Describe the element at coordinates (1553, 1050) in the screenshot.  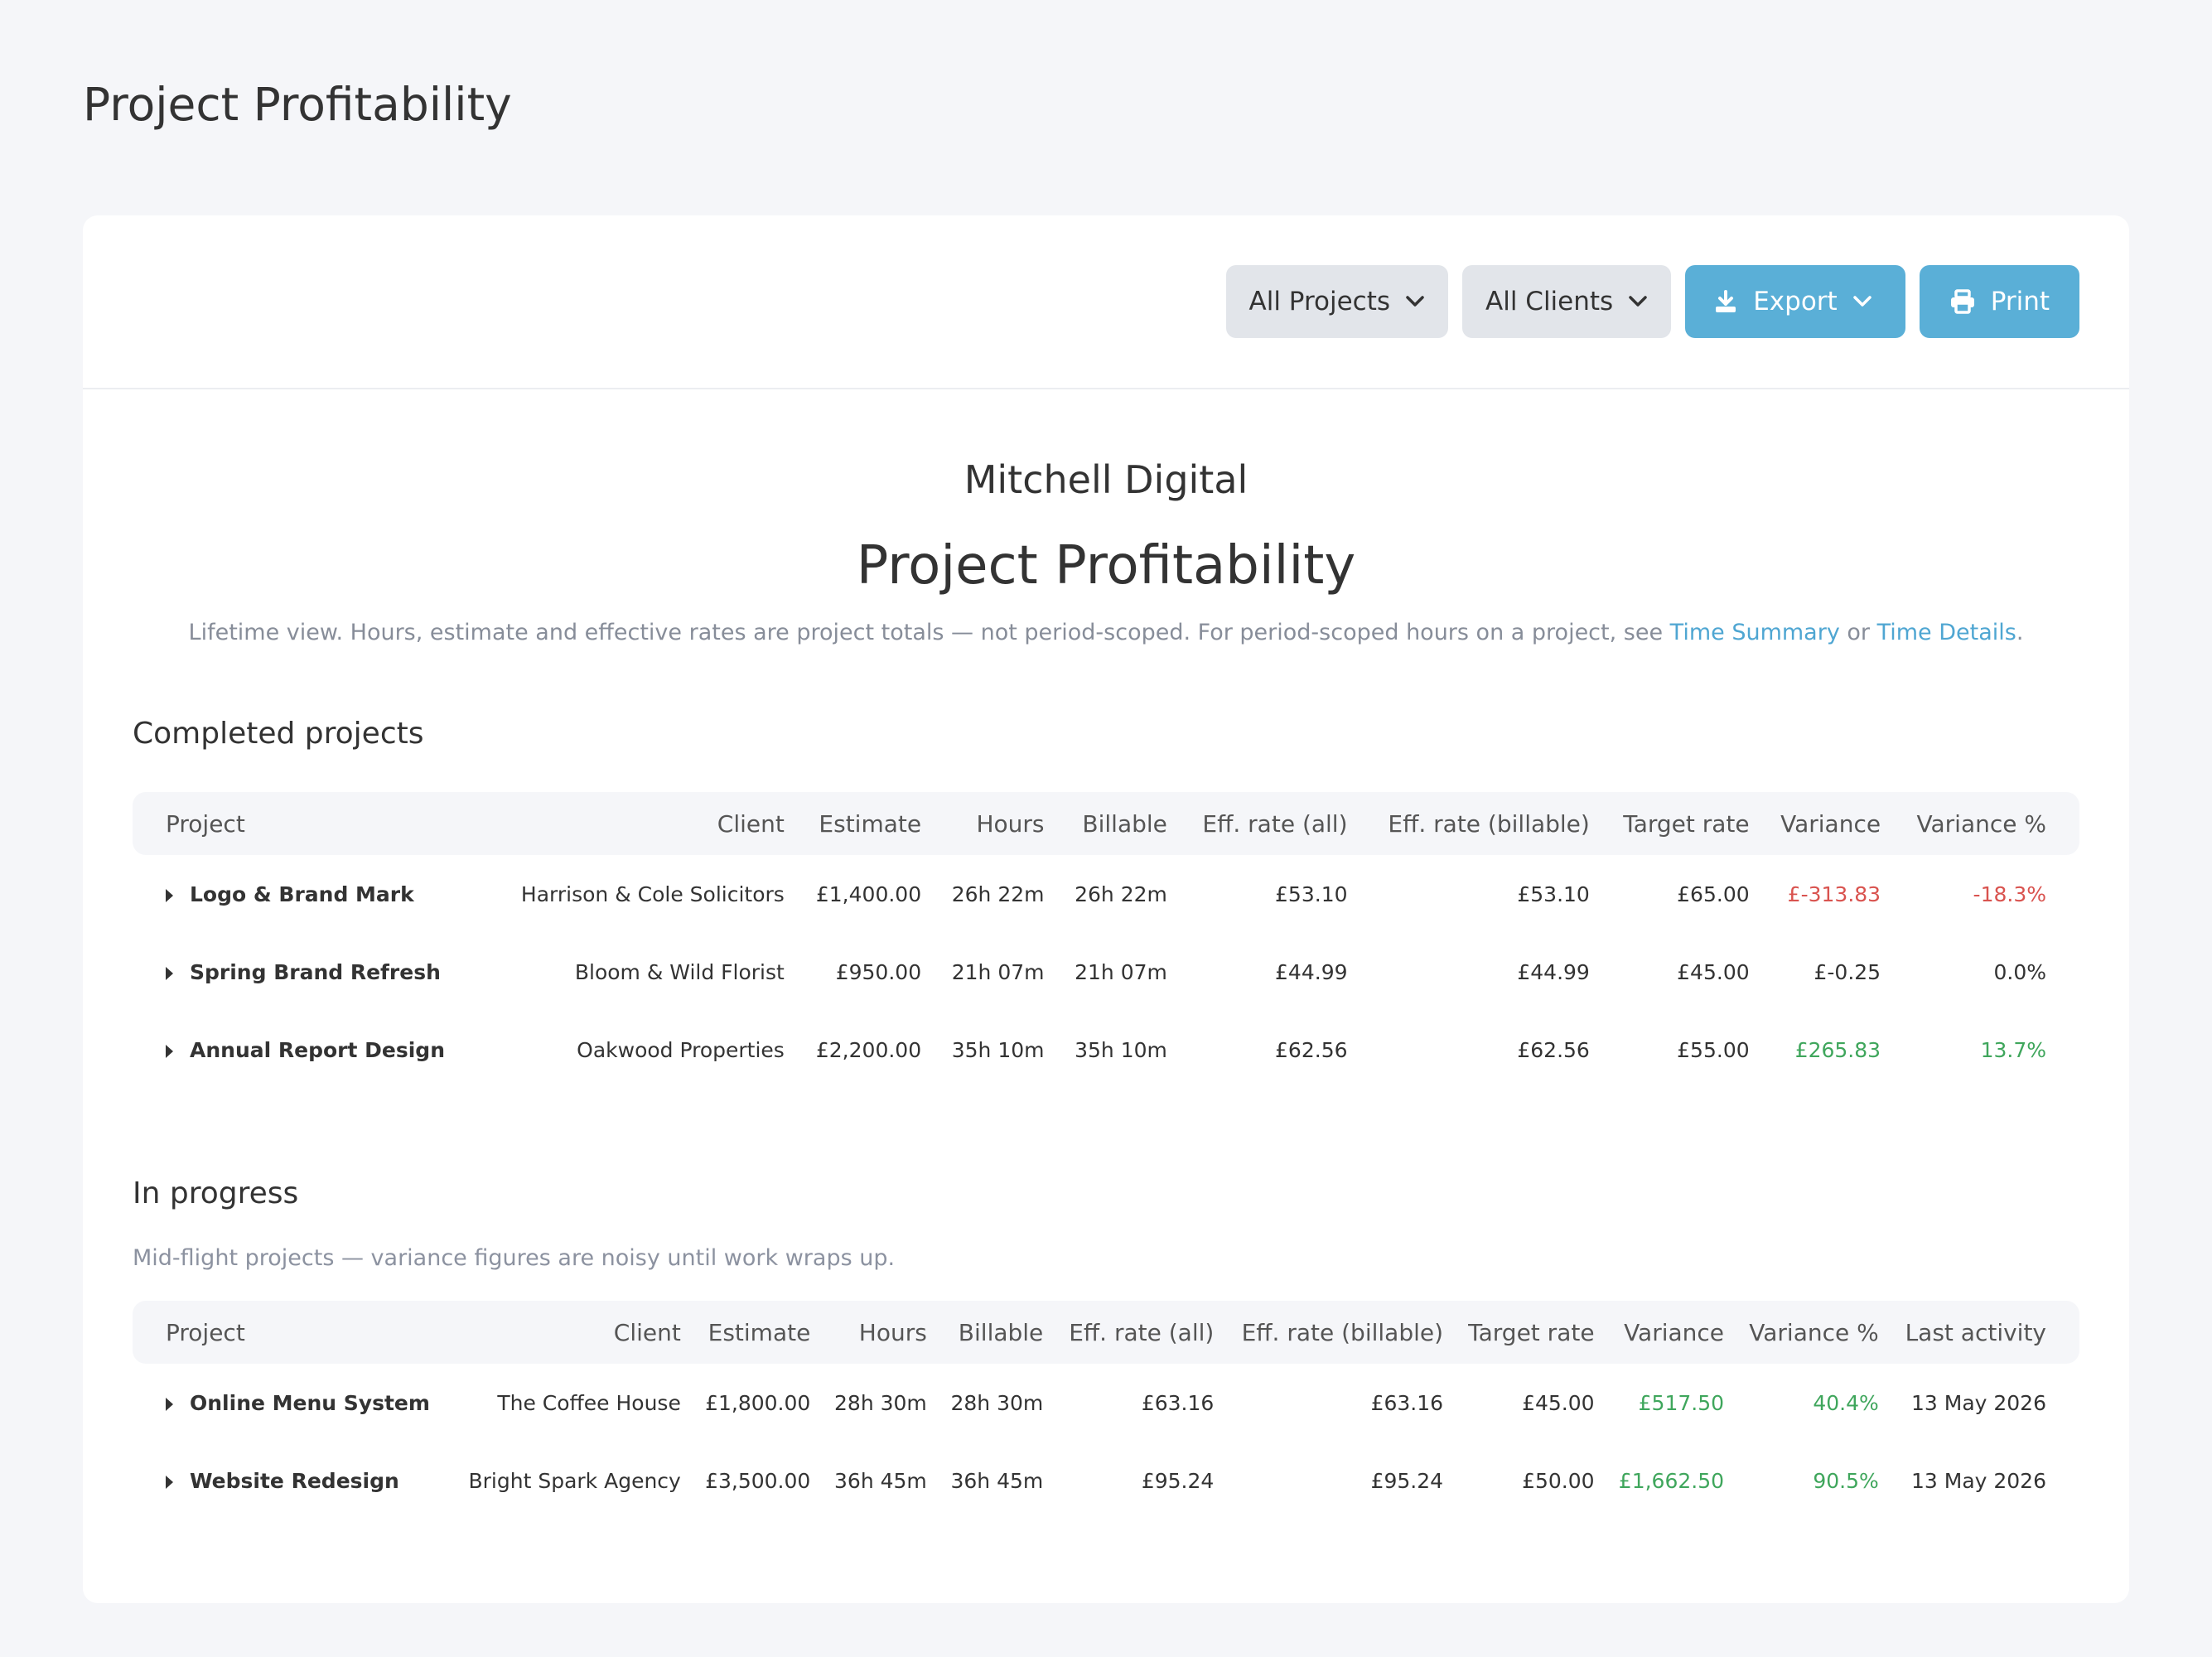
I see `eff-billable-value: £62.56` at that location.